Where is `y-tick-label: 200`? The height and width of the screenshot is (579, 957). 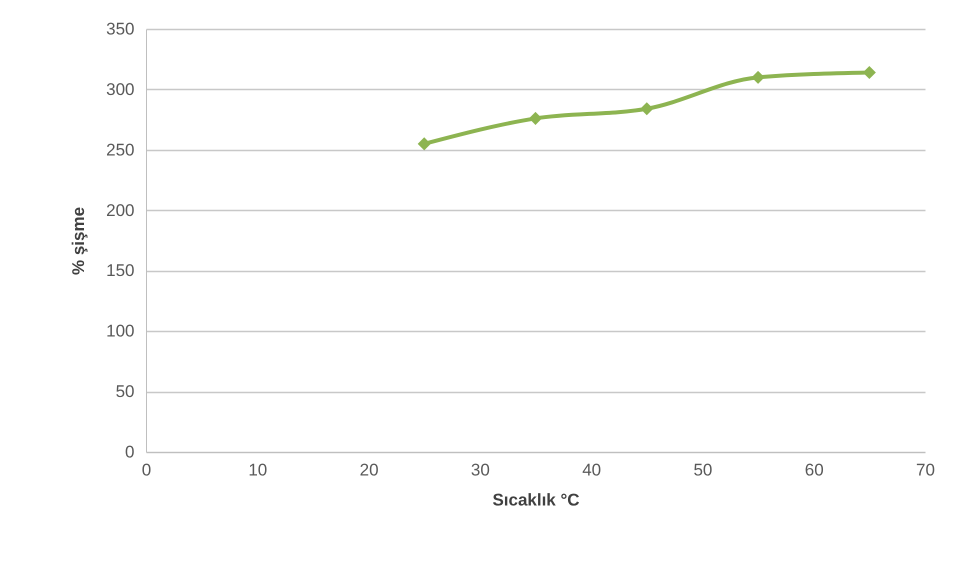
y-tick-label: 200 is located at coordinates (120, 210).